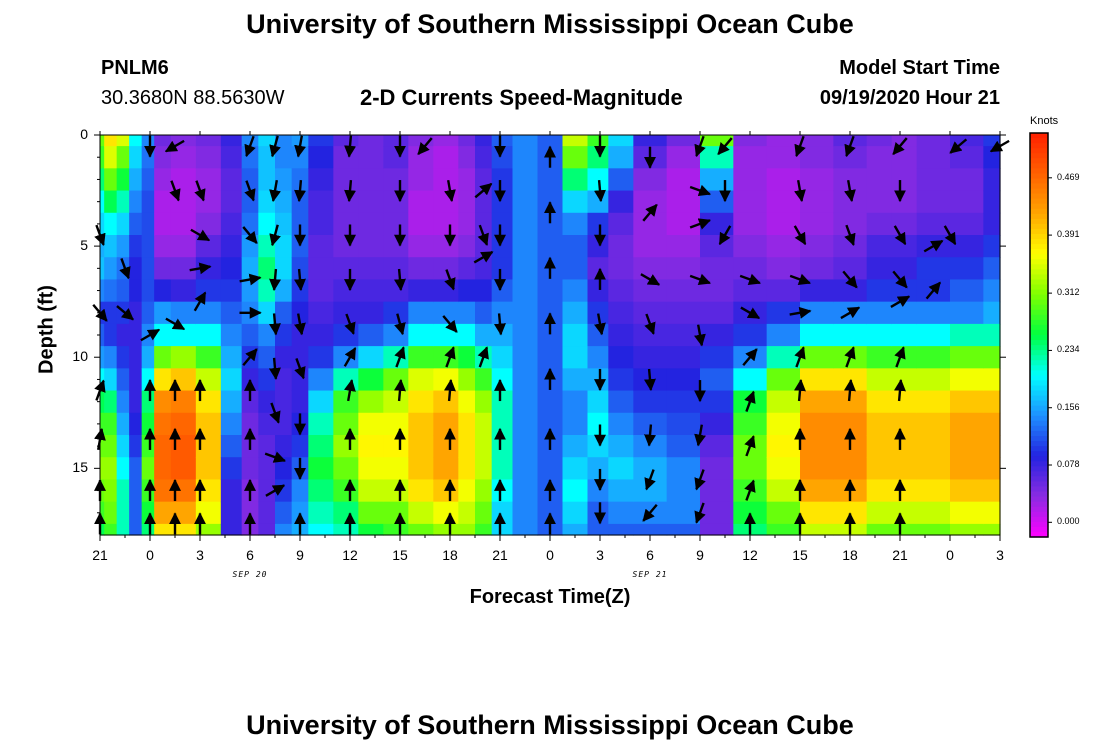  Describe the element at coordinates (46, 329) in the screenshot. I see `y-axis-label: Depth (ft)` at that location.